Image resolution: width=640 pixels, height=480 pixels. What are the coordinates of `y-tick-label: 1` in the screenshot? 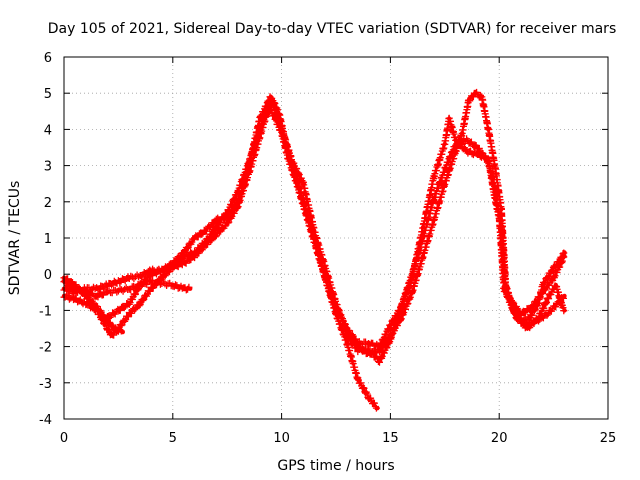 It's located at (48, 239).